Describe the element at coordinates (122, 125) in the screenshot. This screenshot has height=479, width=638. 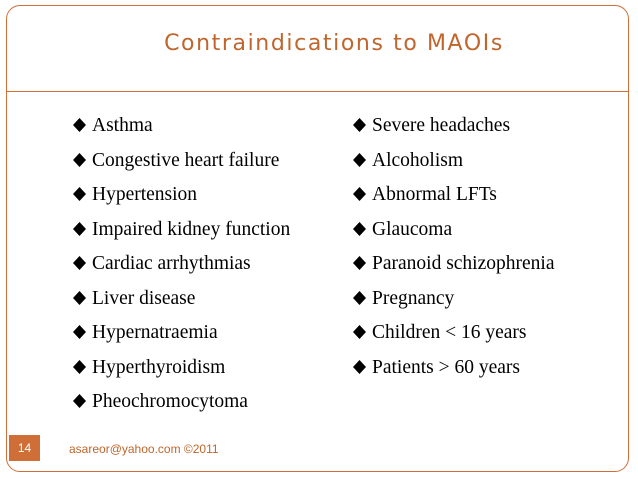
I see `list-item-text: Asthma` at that location.